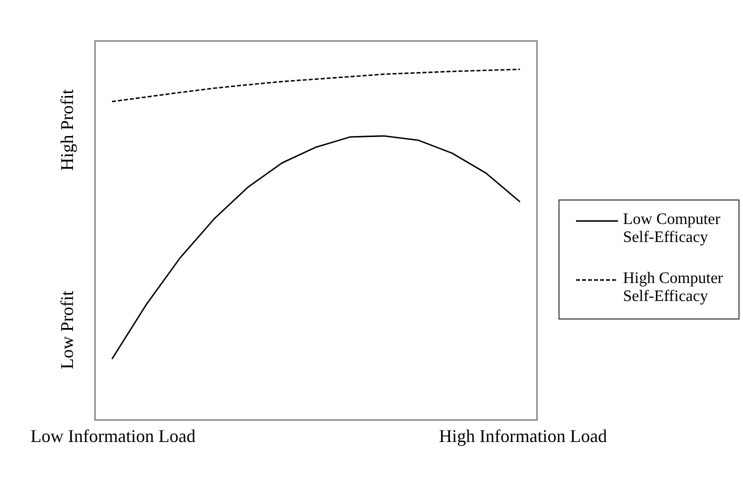 The width and height of the screenshot is (743, 480). Describe the element at coordinates (113, 436) in the screenshot. I see `text: Low Information Load` at that location.